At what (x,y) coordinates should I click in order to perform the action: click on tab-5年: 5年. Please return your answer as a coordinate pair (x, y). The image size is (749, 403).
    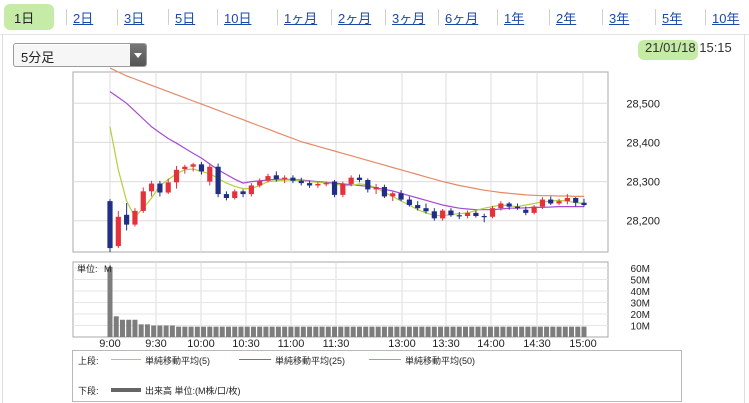
    Looking at the image, I should click on (672, 18).